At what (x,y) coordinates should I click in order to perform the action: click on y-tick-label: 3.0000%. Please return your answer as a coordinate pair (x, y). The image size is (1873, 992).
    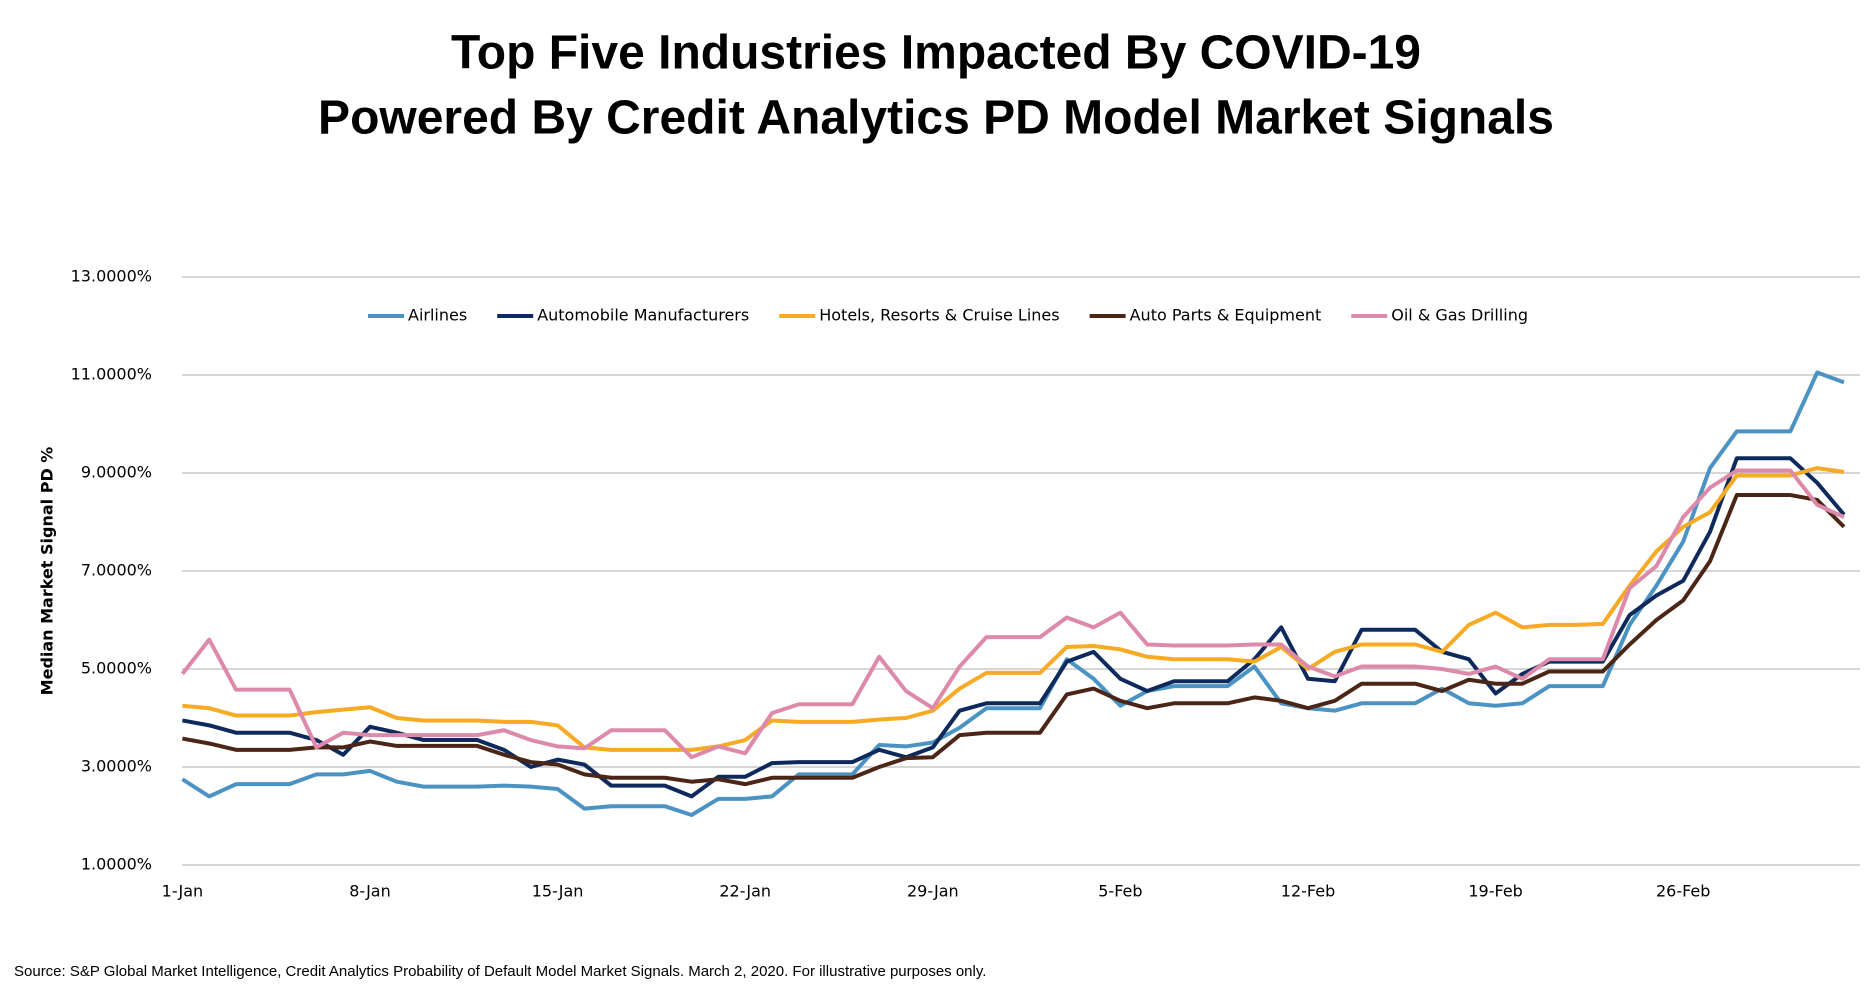
    Looking at the image, I should click on (116, 766).